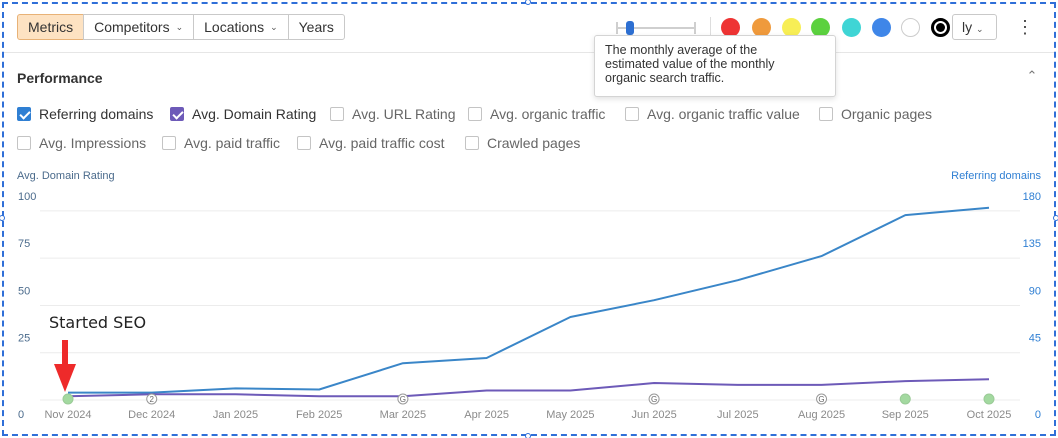 The image size is (1058, 438). I want to click on y-tick-right: 180, so click(1032, 197).